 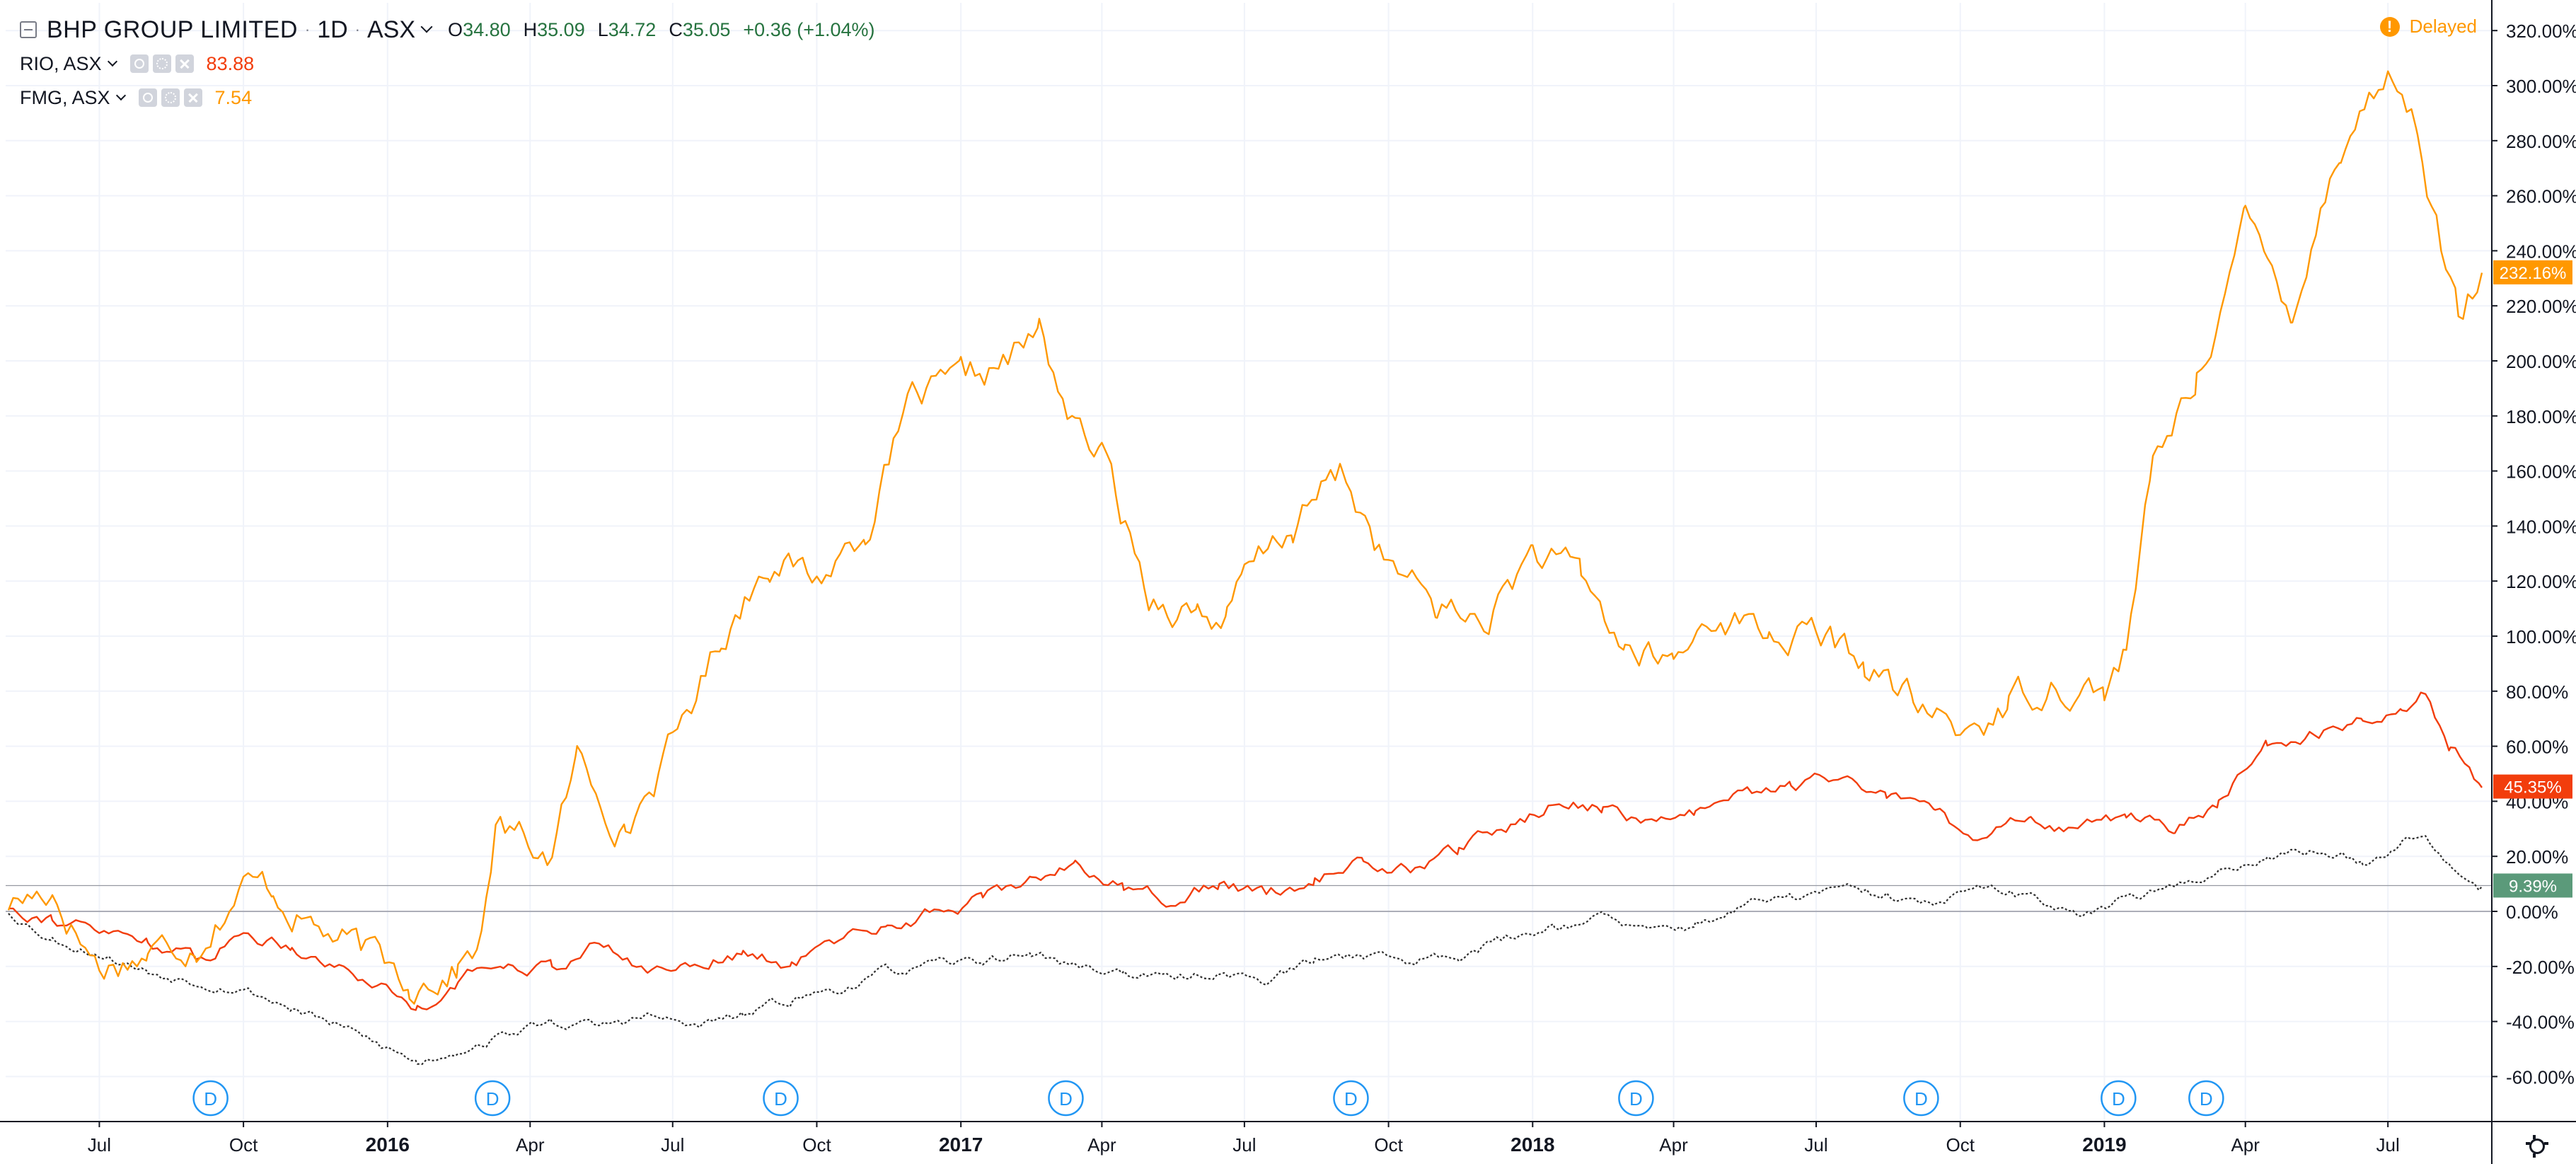 What do you see at coordinates (2541, 196) in the screenshot?
I see `y-tick-label: 260.00%` at bounding box center [2541, 196].